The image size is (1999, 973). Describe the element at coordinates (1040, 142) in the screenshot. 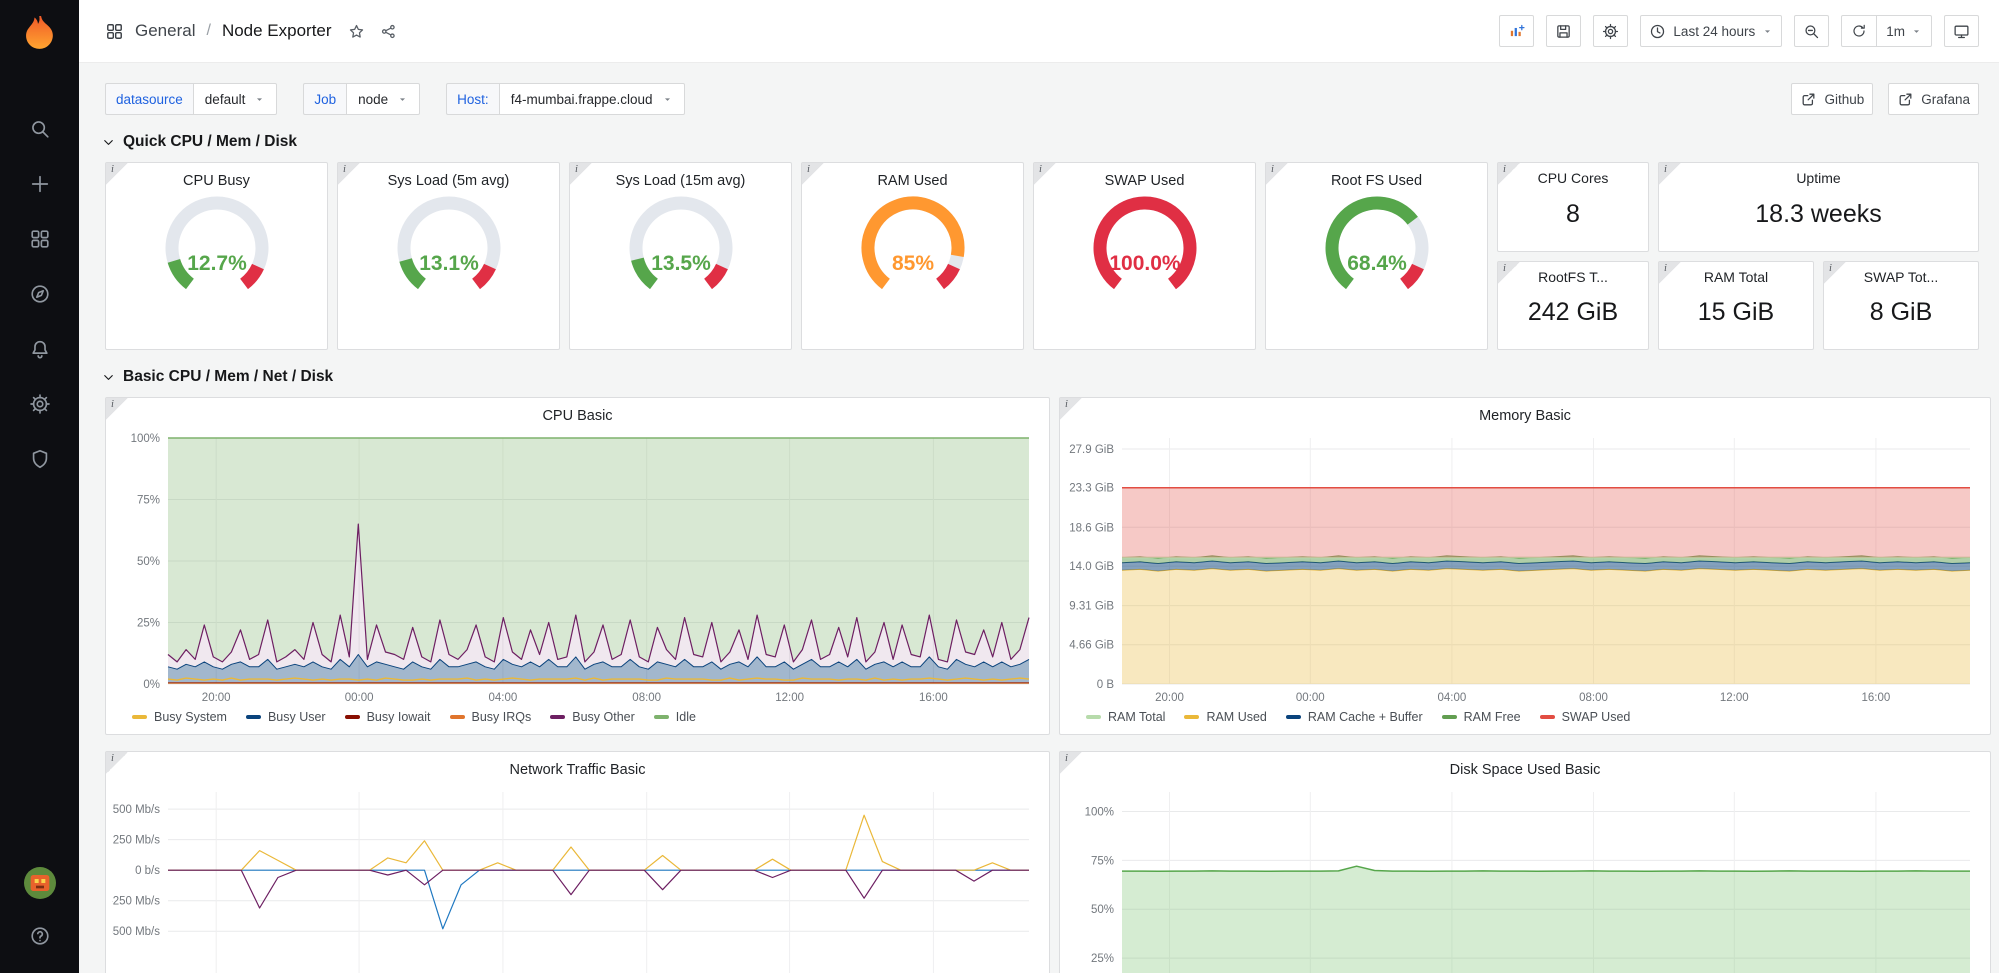

I see `row-header-quick: Quick CPU / Mem / Disk` at that location.